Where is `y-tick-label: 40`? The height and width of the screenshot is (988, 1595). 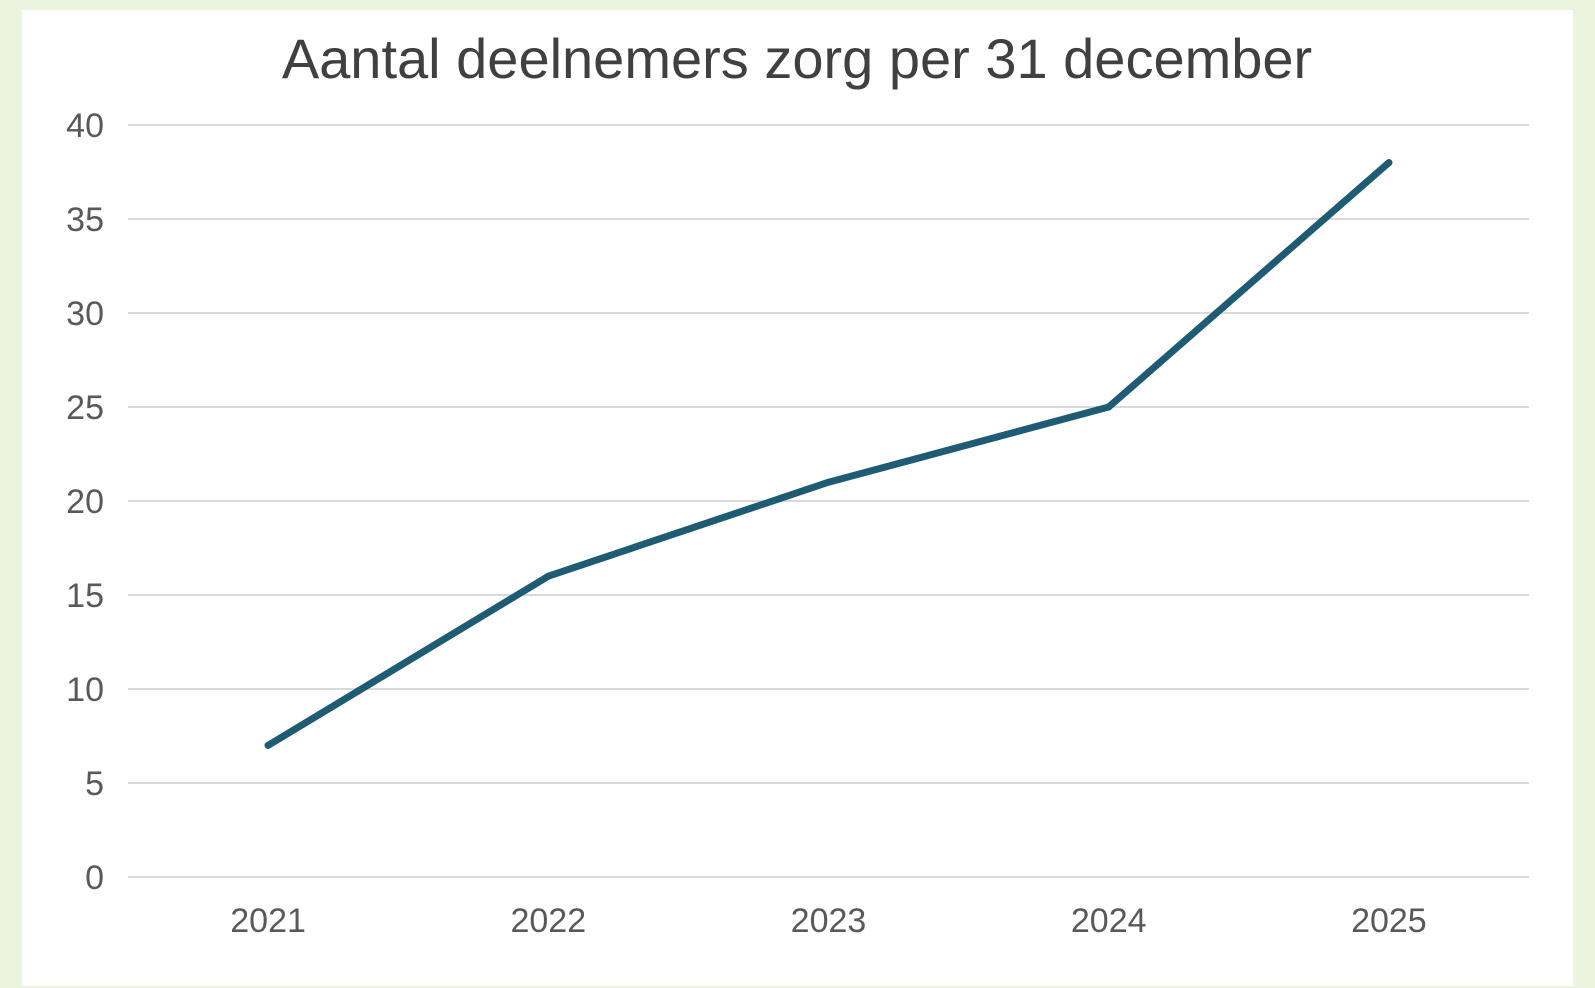 y-tick-label: 40 is located at coordinates (85, 126).